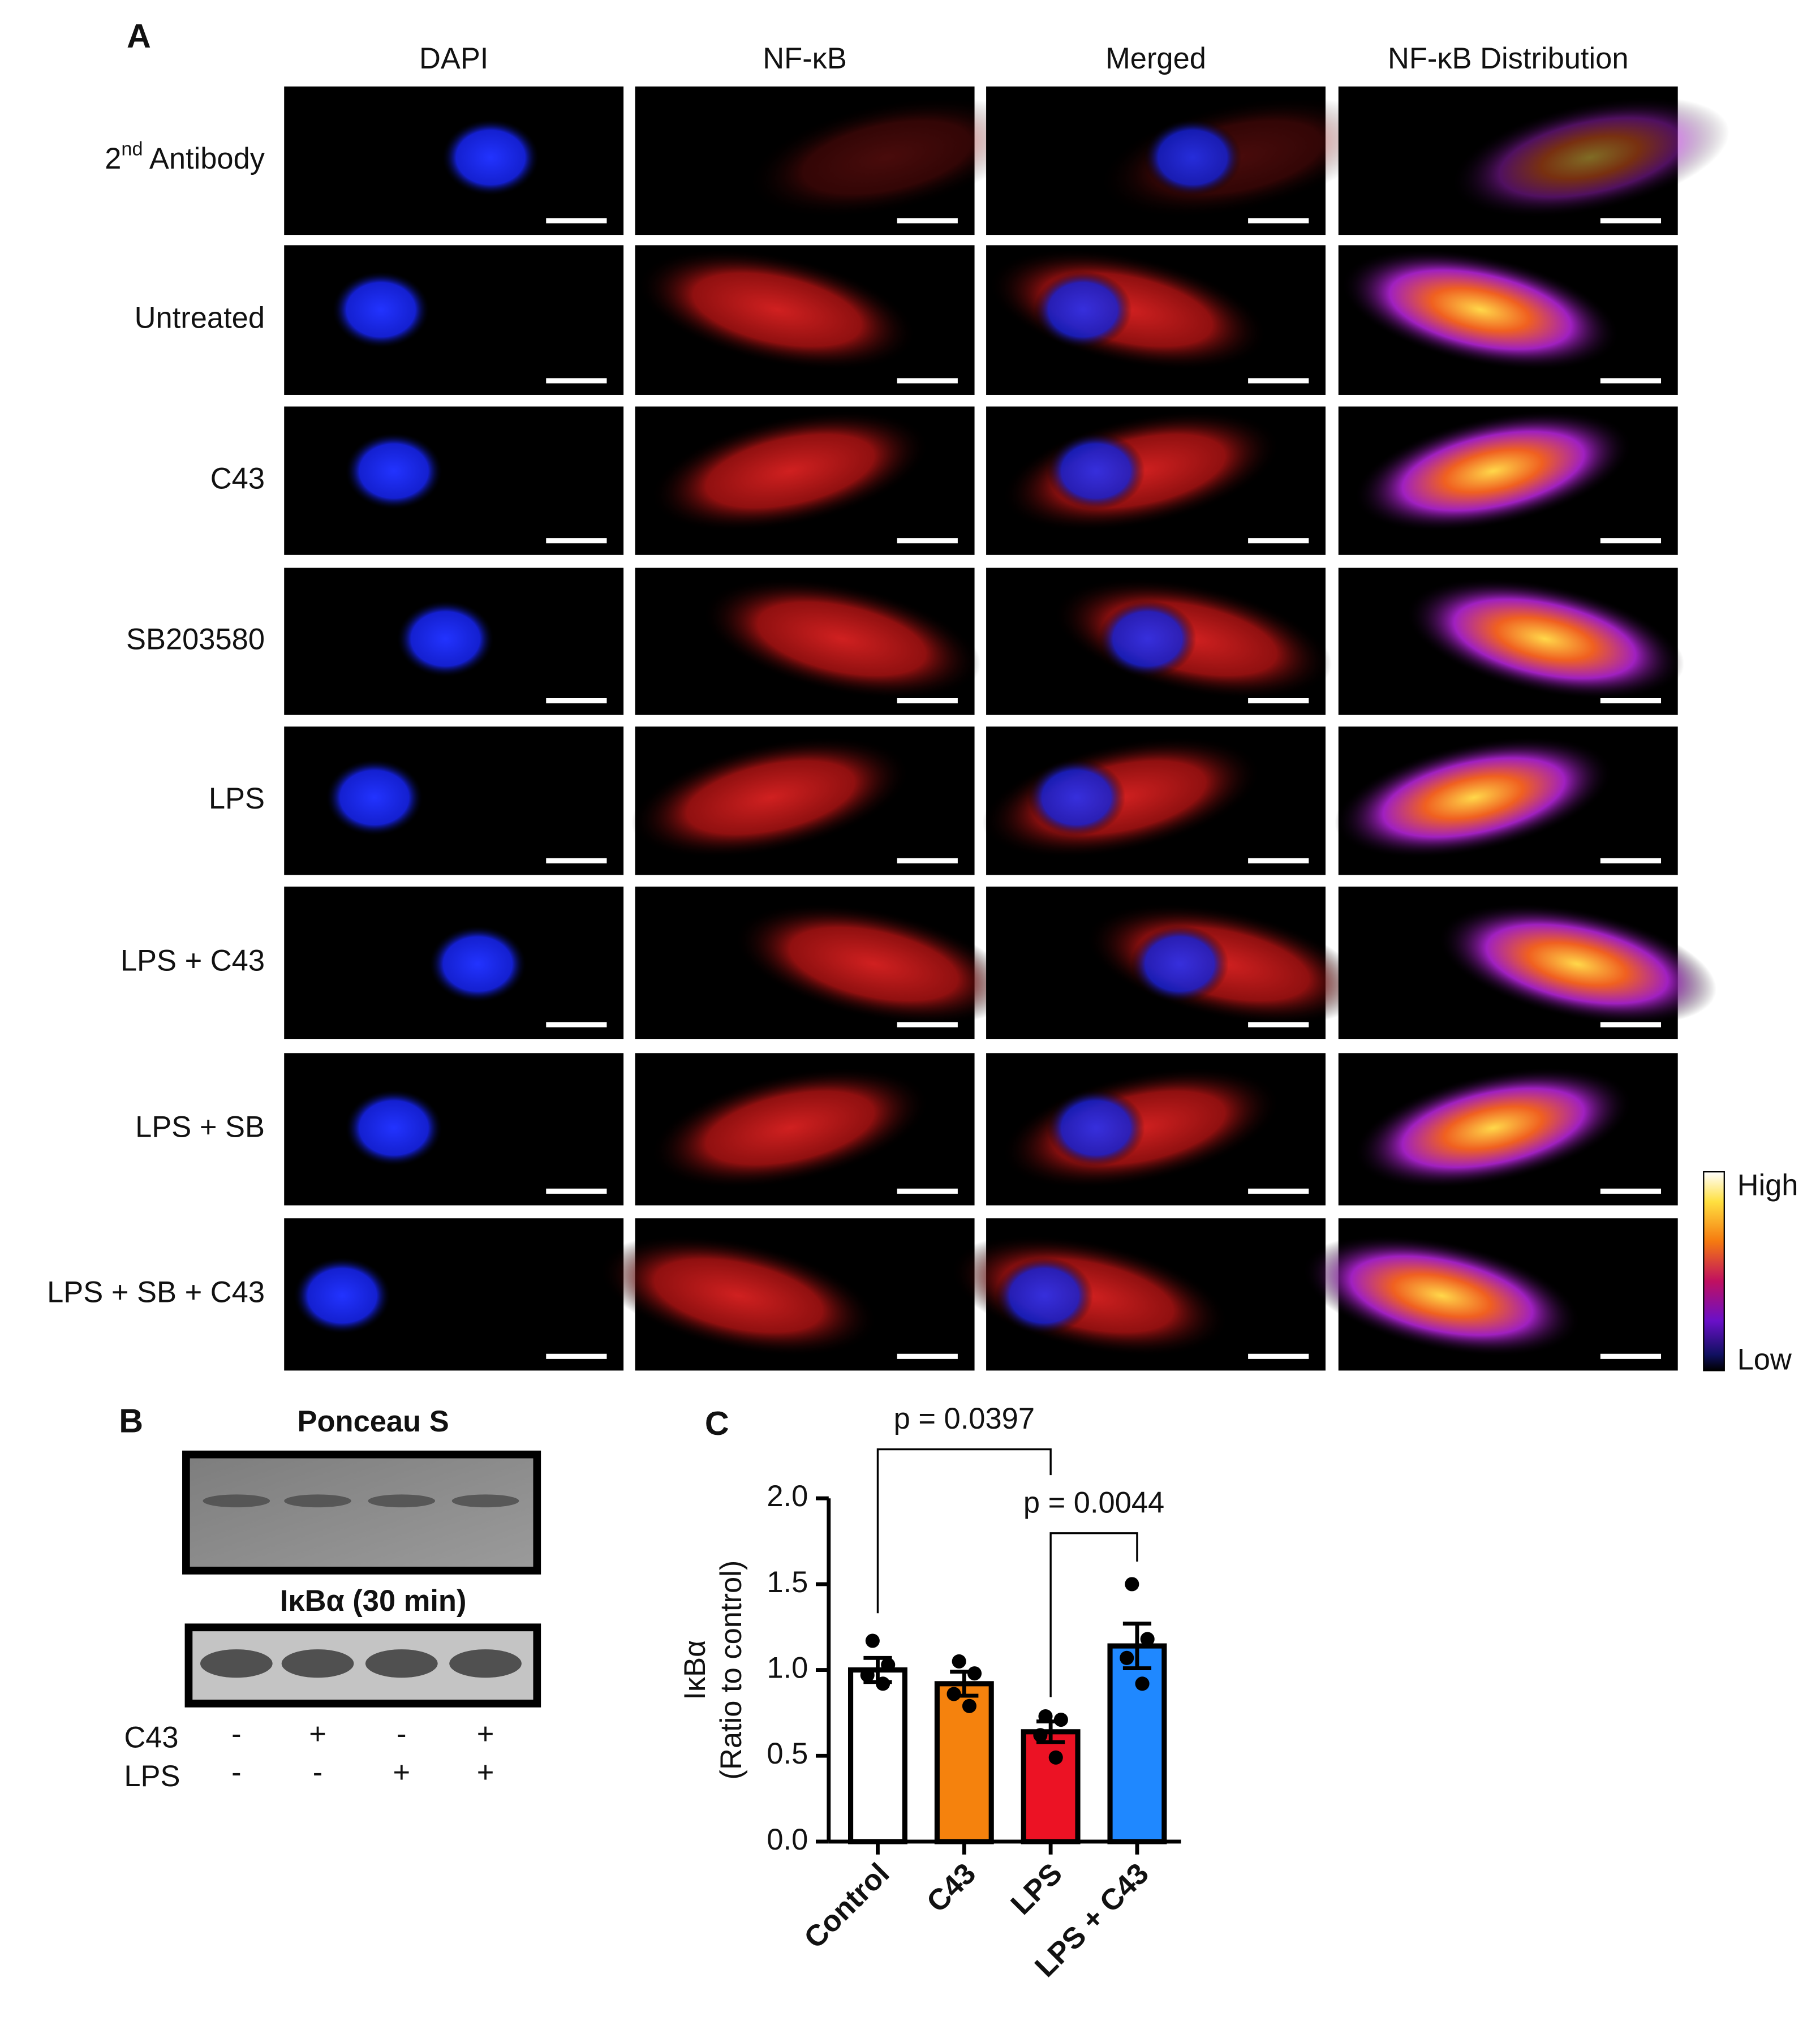 This screenshot has width=1820, height=2021. Describe the element at coordinates (964, 1419) in the screenshot. I see `significance-label: p = 0.0397` at that location.